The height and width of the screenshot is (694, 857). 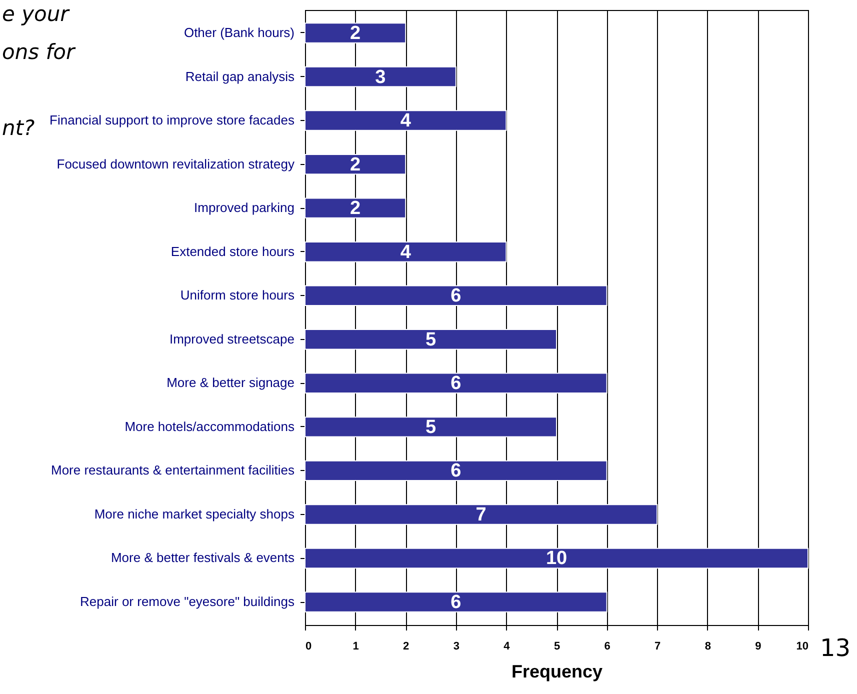 What do you see at coordinates (507, 646) in the screenshot?
I see `x-tick-label: 4` at bounding box center [507, 646].